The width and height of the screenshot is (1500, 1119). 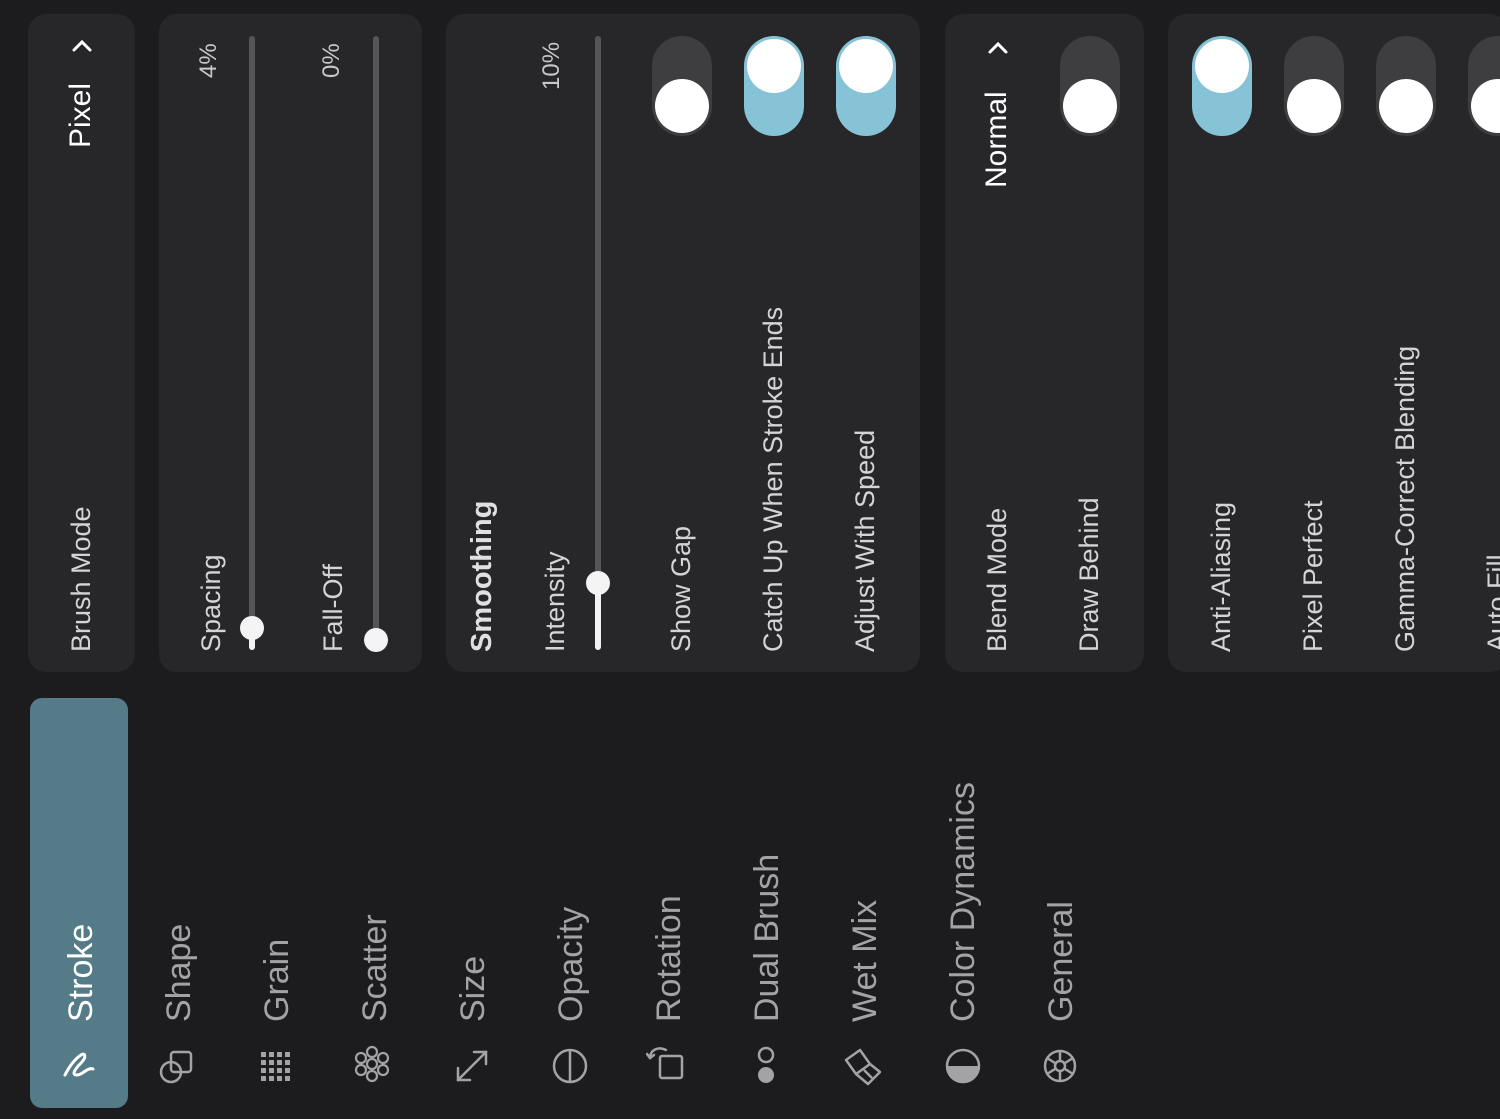 I want to click on intensity-label: Intensity, so click(x=555, y=601).